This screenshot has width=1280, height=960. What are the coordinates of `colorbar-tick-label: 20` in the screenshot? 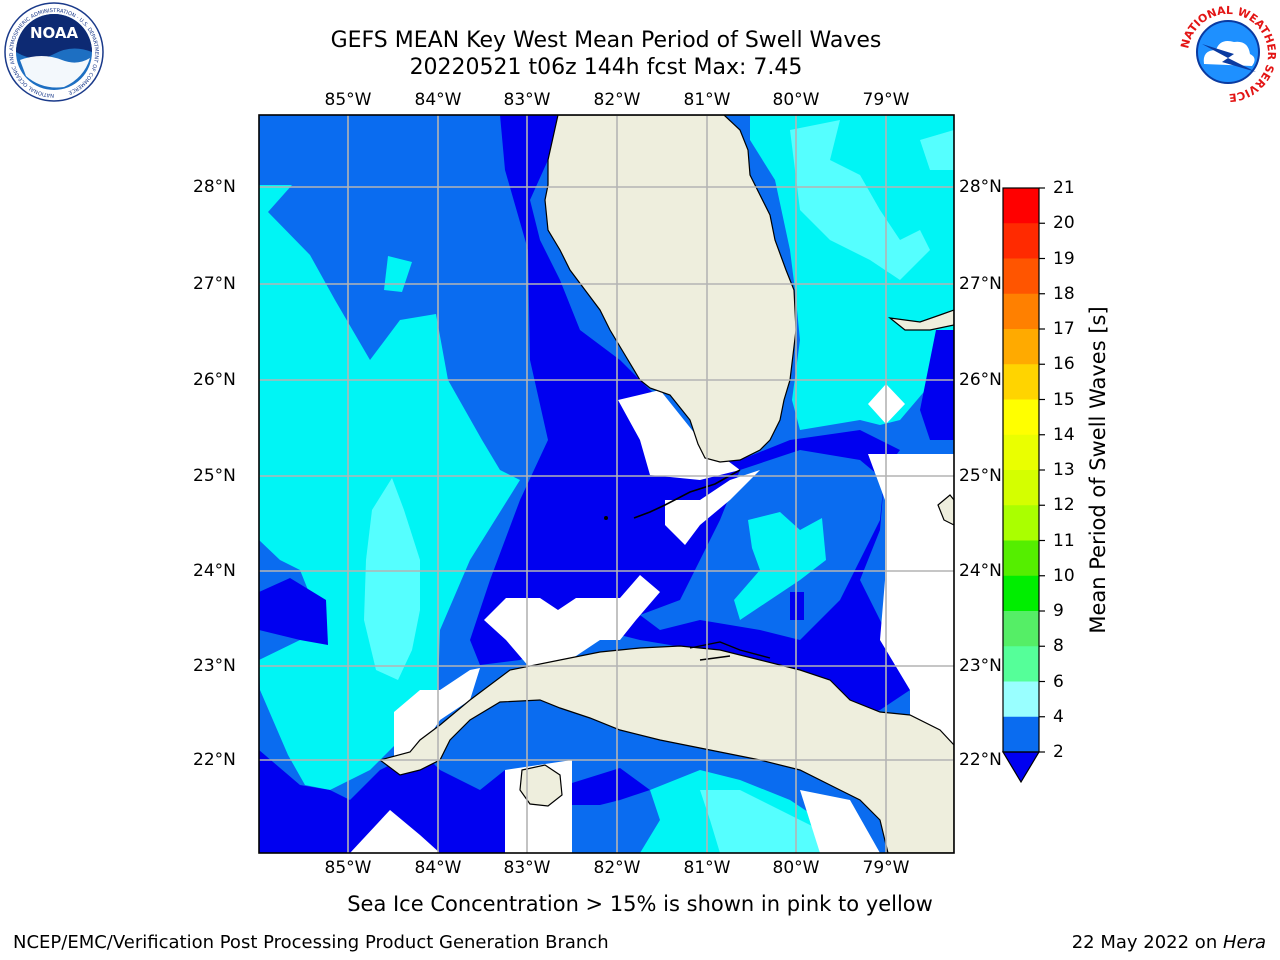 It's located at (1064, 223).